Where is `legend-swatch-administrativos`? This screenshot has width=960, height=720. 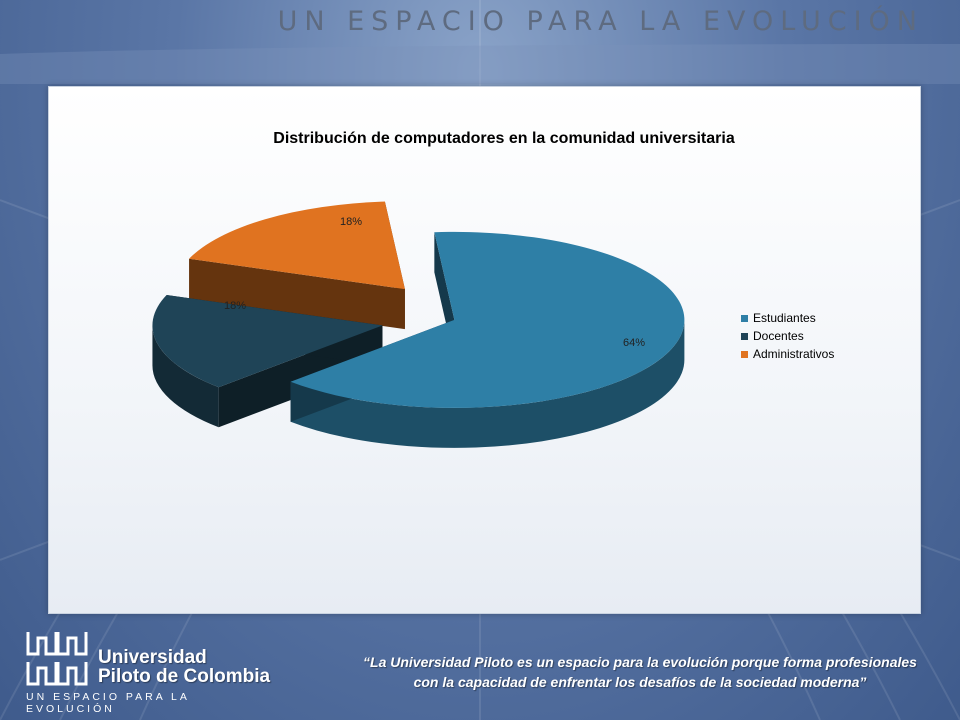
legend-swatch-administrativos is located at coordinates (744, 354).